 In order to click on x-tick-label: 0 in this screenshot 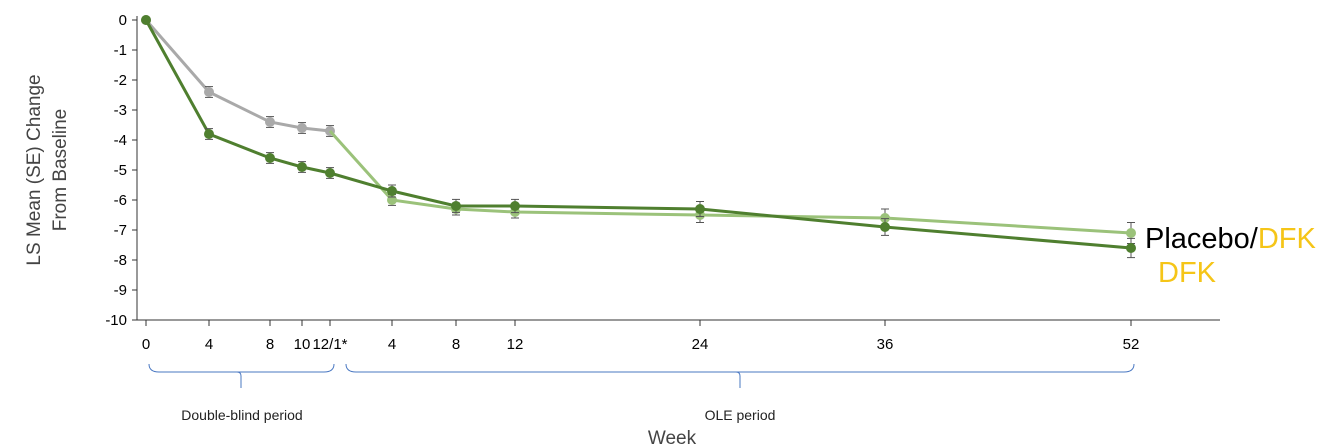, I will do `click(146, 344)`.